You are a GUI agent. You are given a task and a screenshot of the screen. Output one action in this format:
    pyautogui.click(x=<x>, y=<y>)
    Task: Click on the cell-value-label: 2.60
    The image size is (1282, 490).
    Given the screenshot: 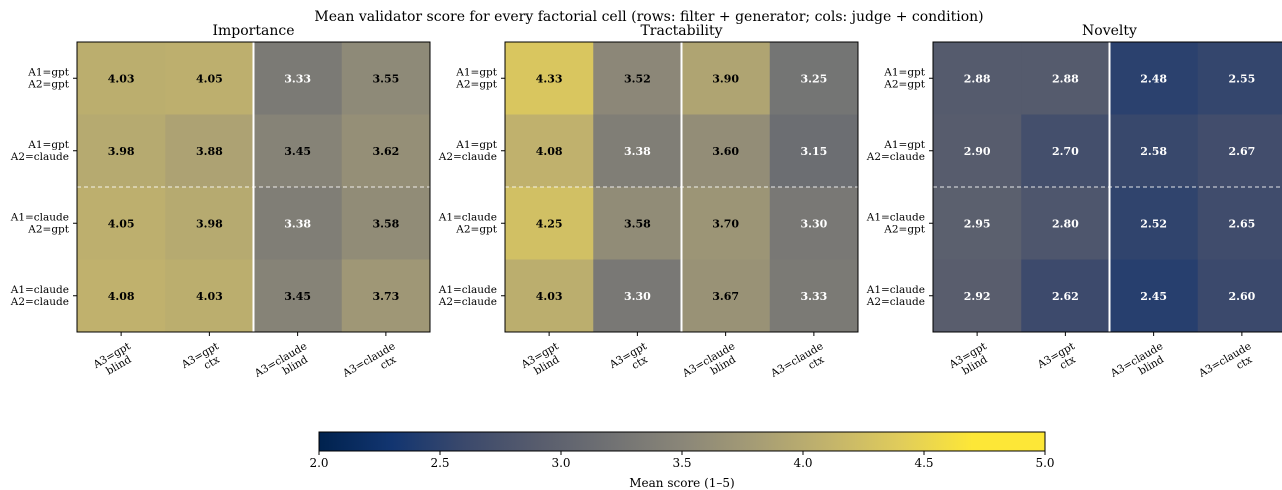 What is the action you would take?
    pyautogui.click(x=1241, y=296)
    